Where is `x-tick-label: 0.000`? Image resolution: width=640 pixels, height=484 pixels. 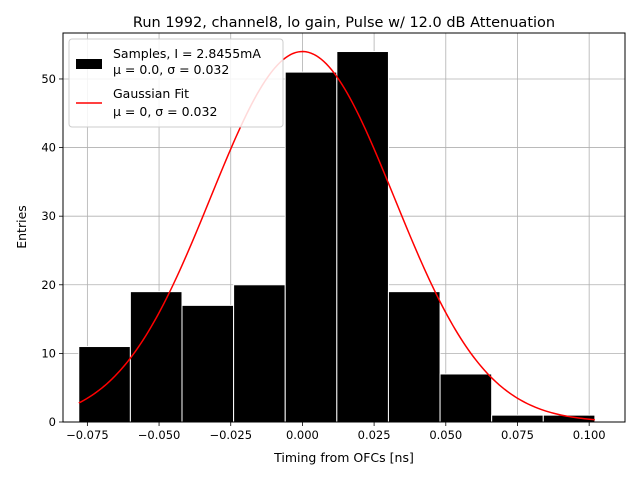 x-tick-label: 0.000 is located at coordinates (302, 435).